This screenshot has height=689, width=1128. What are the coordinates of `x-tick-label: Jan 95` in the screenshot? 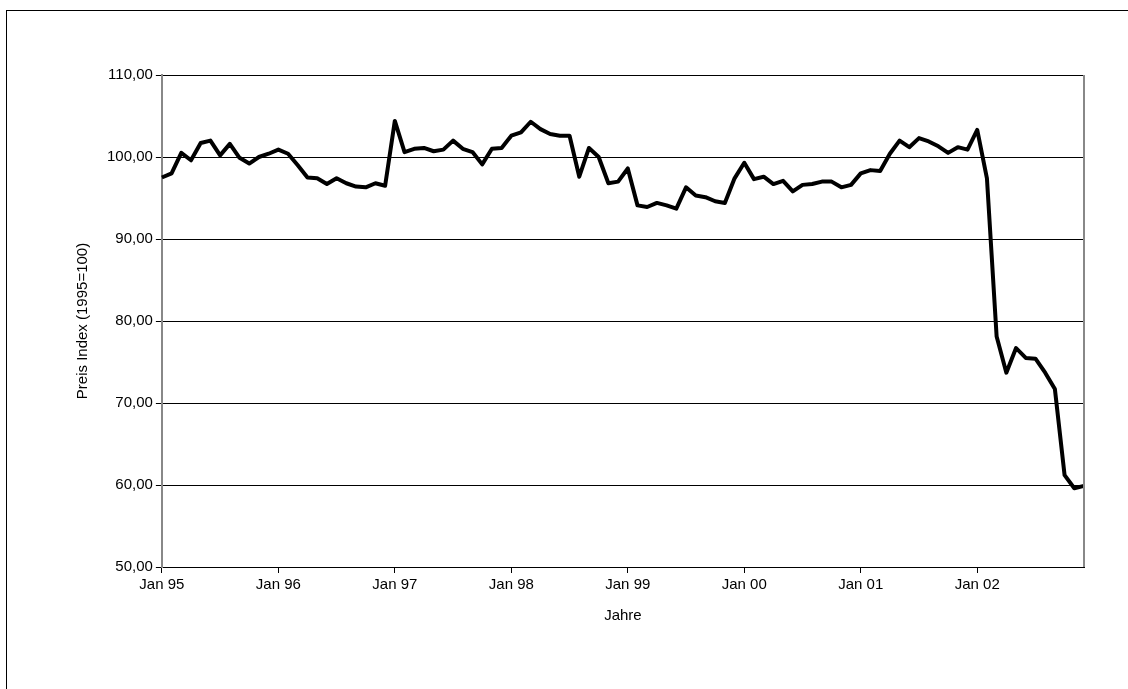 It's located at (162, 584).